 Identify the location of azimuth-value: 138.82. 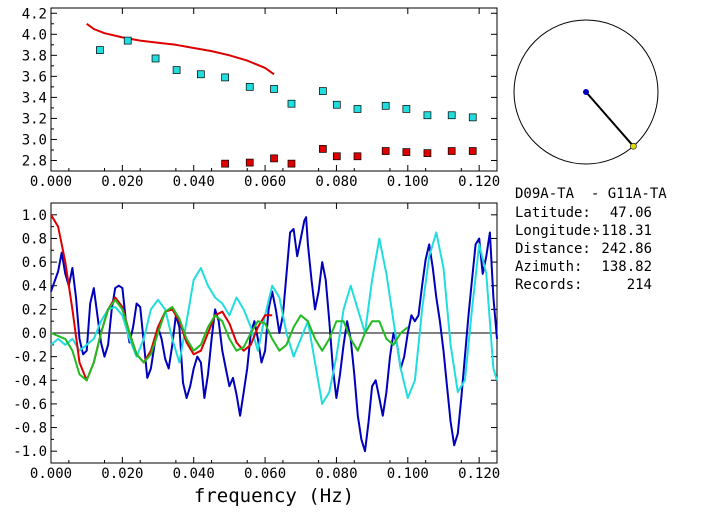
(626, 267).